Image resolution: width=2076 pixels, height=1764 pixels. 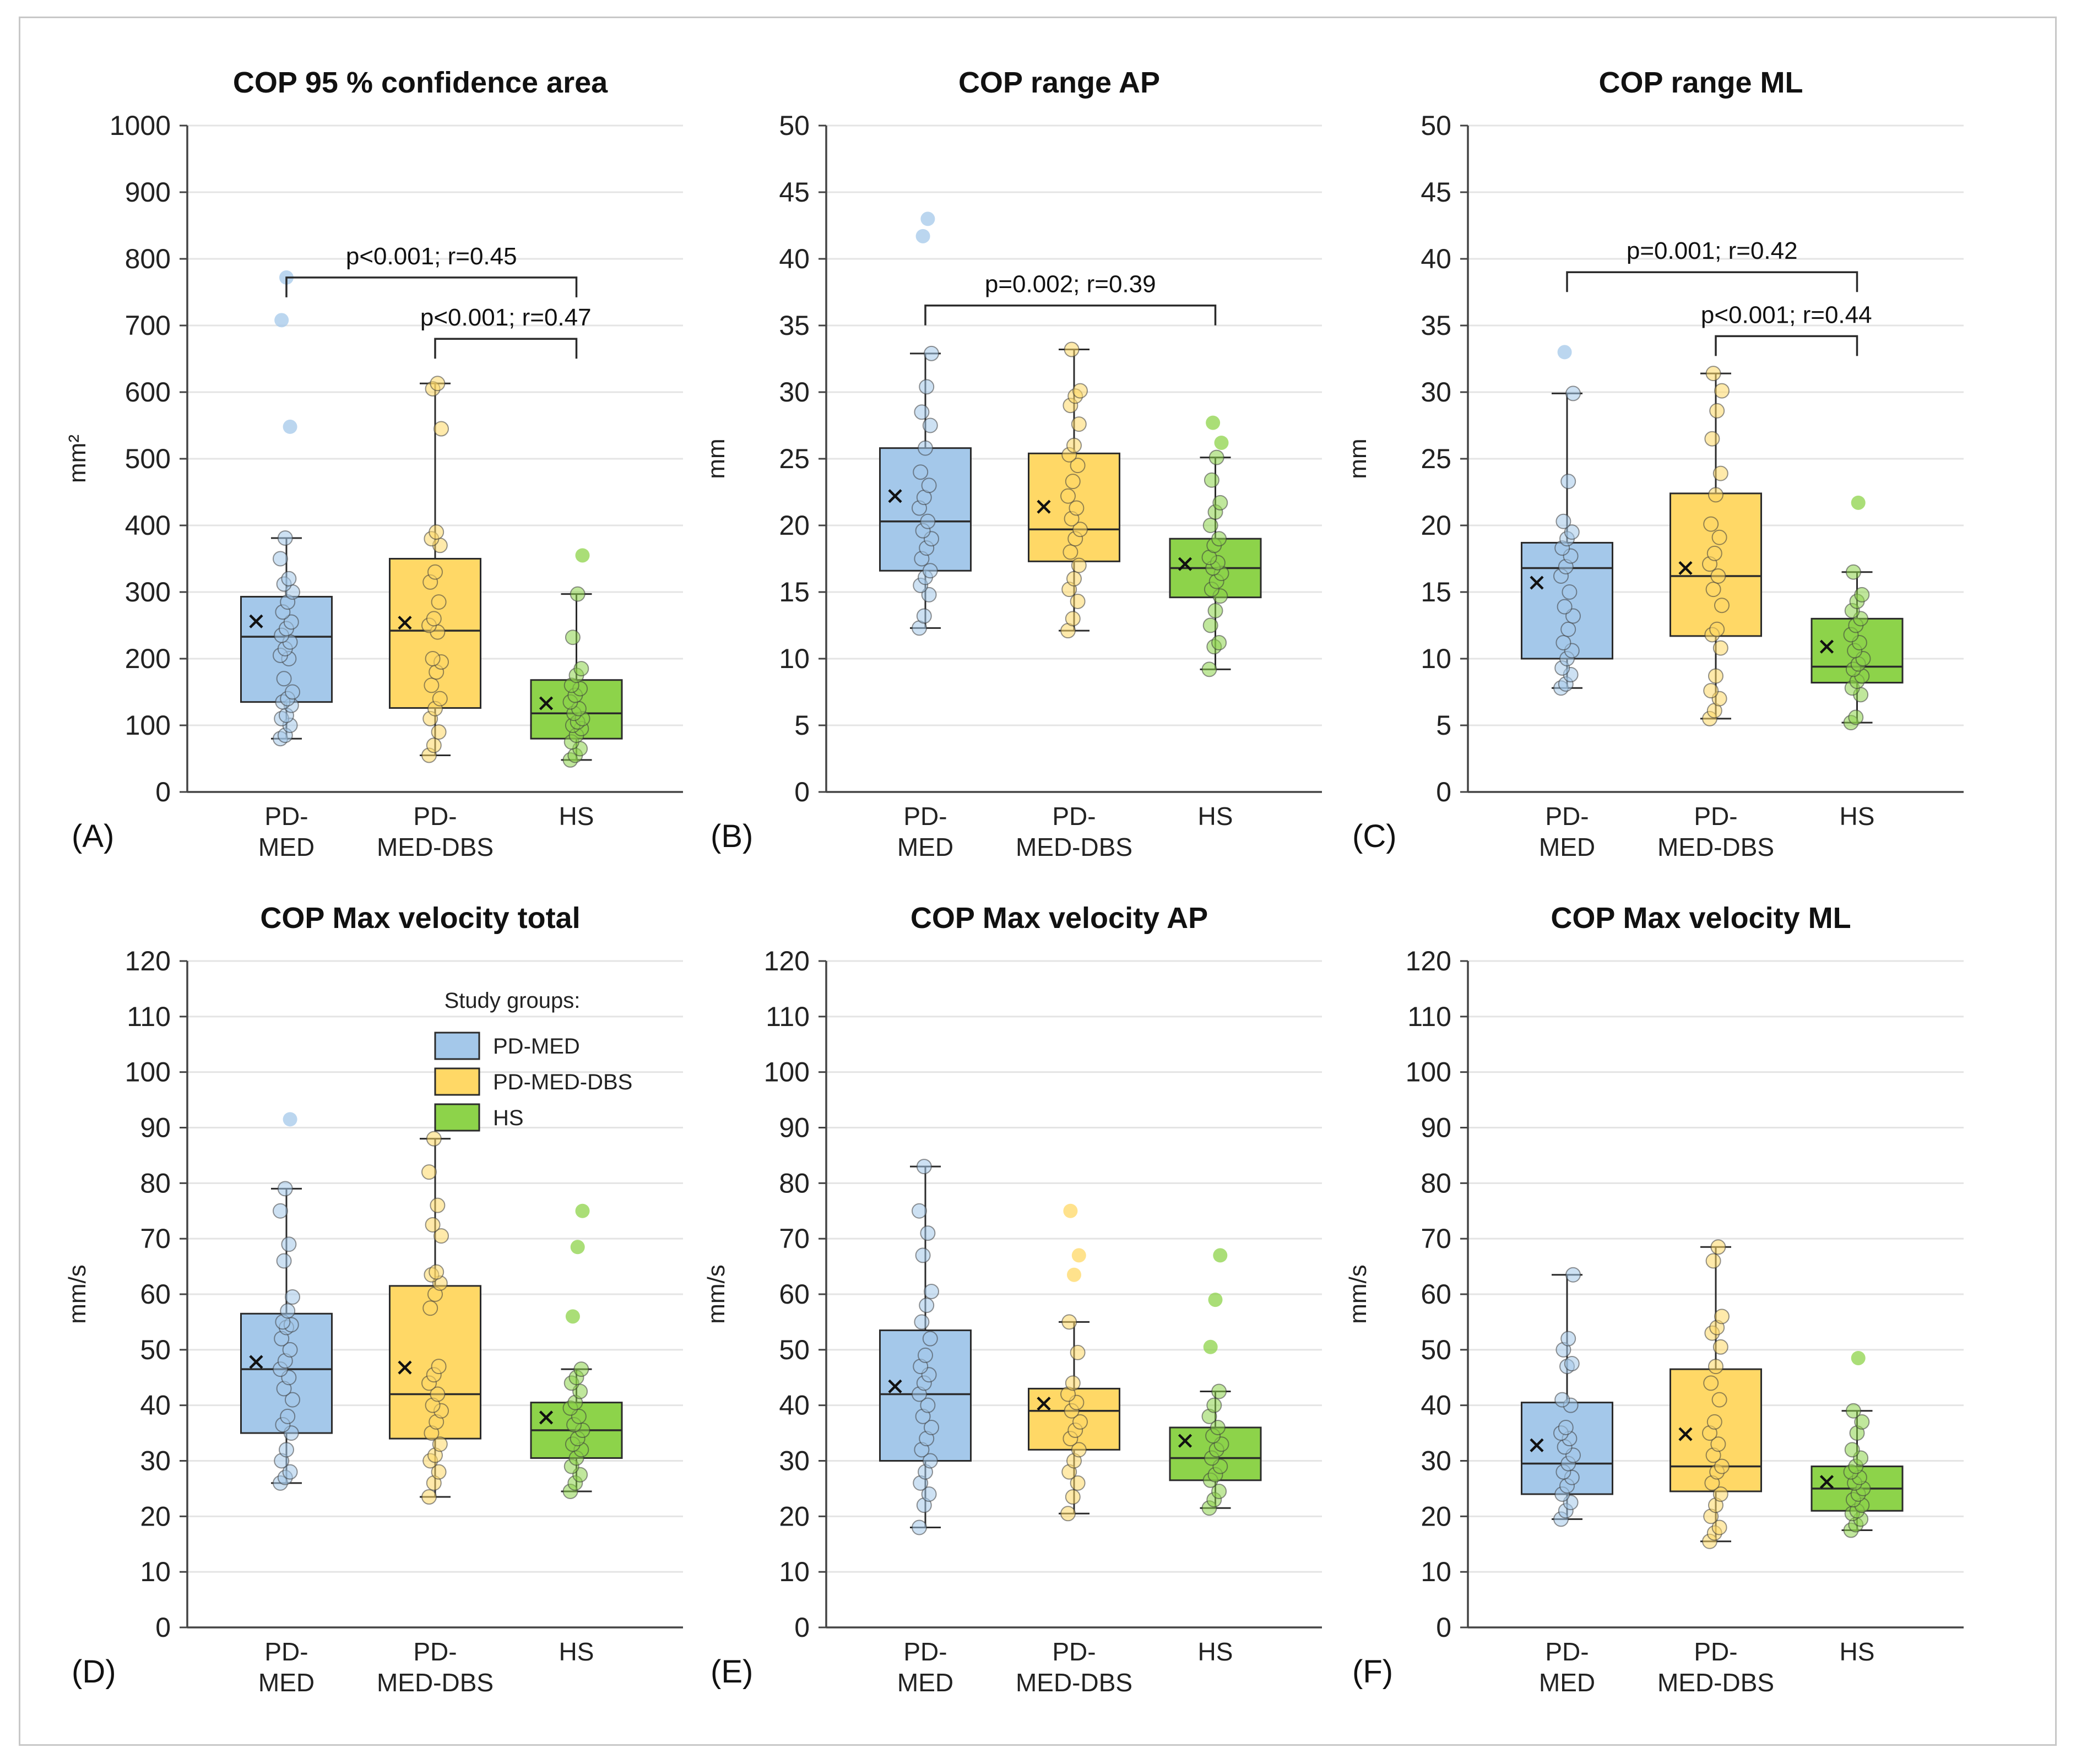 I want to click on y-axis-label: mm/s, so click(x=1358, y=1294).